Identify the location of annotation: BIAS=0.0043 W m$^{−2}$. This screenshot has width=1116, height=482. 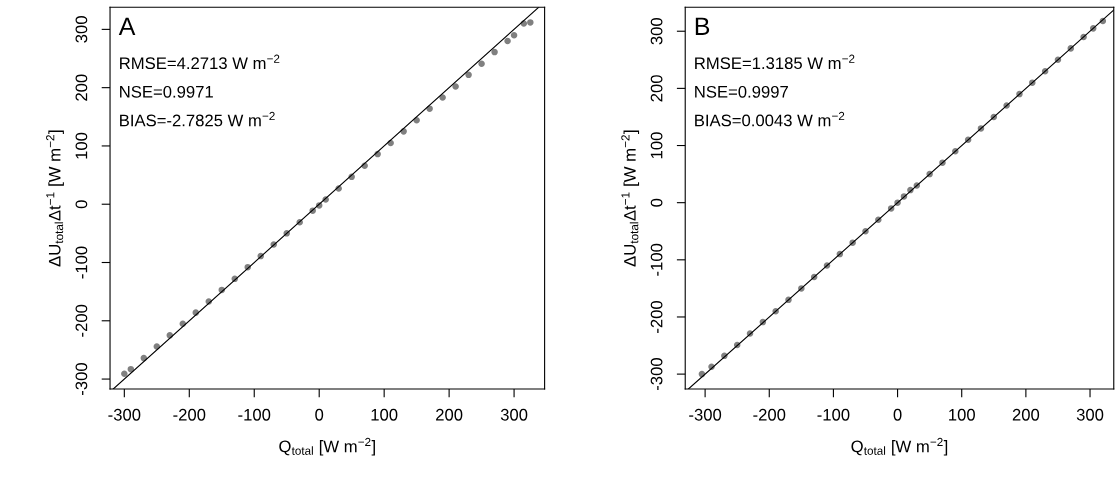
(770, 119).